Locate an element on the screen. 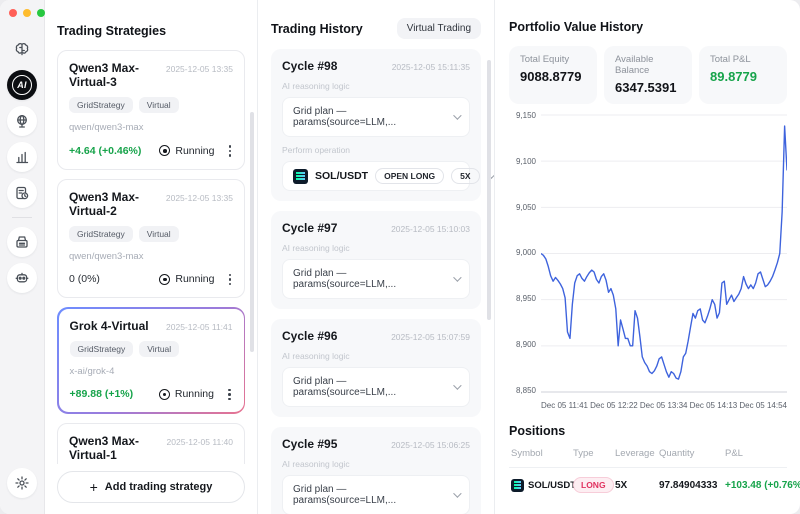 The width and height of the screenshot is (800, 514). archive-icon is located at coordinates (22, 242).